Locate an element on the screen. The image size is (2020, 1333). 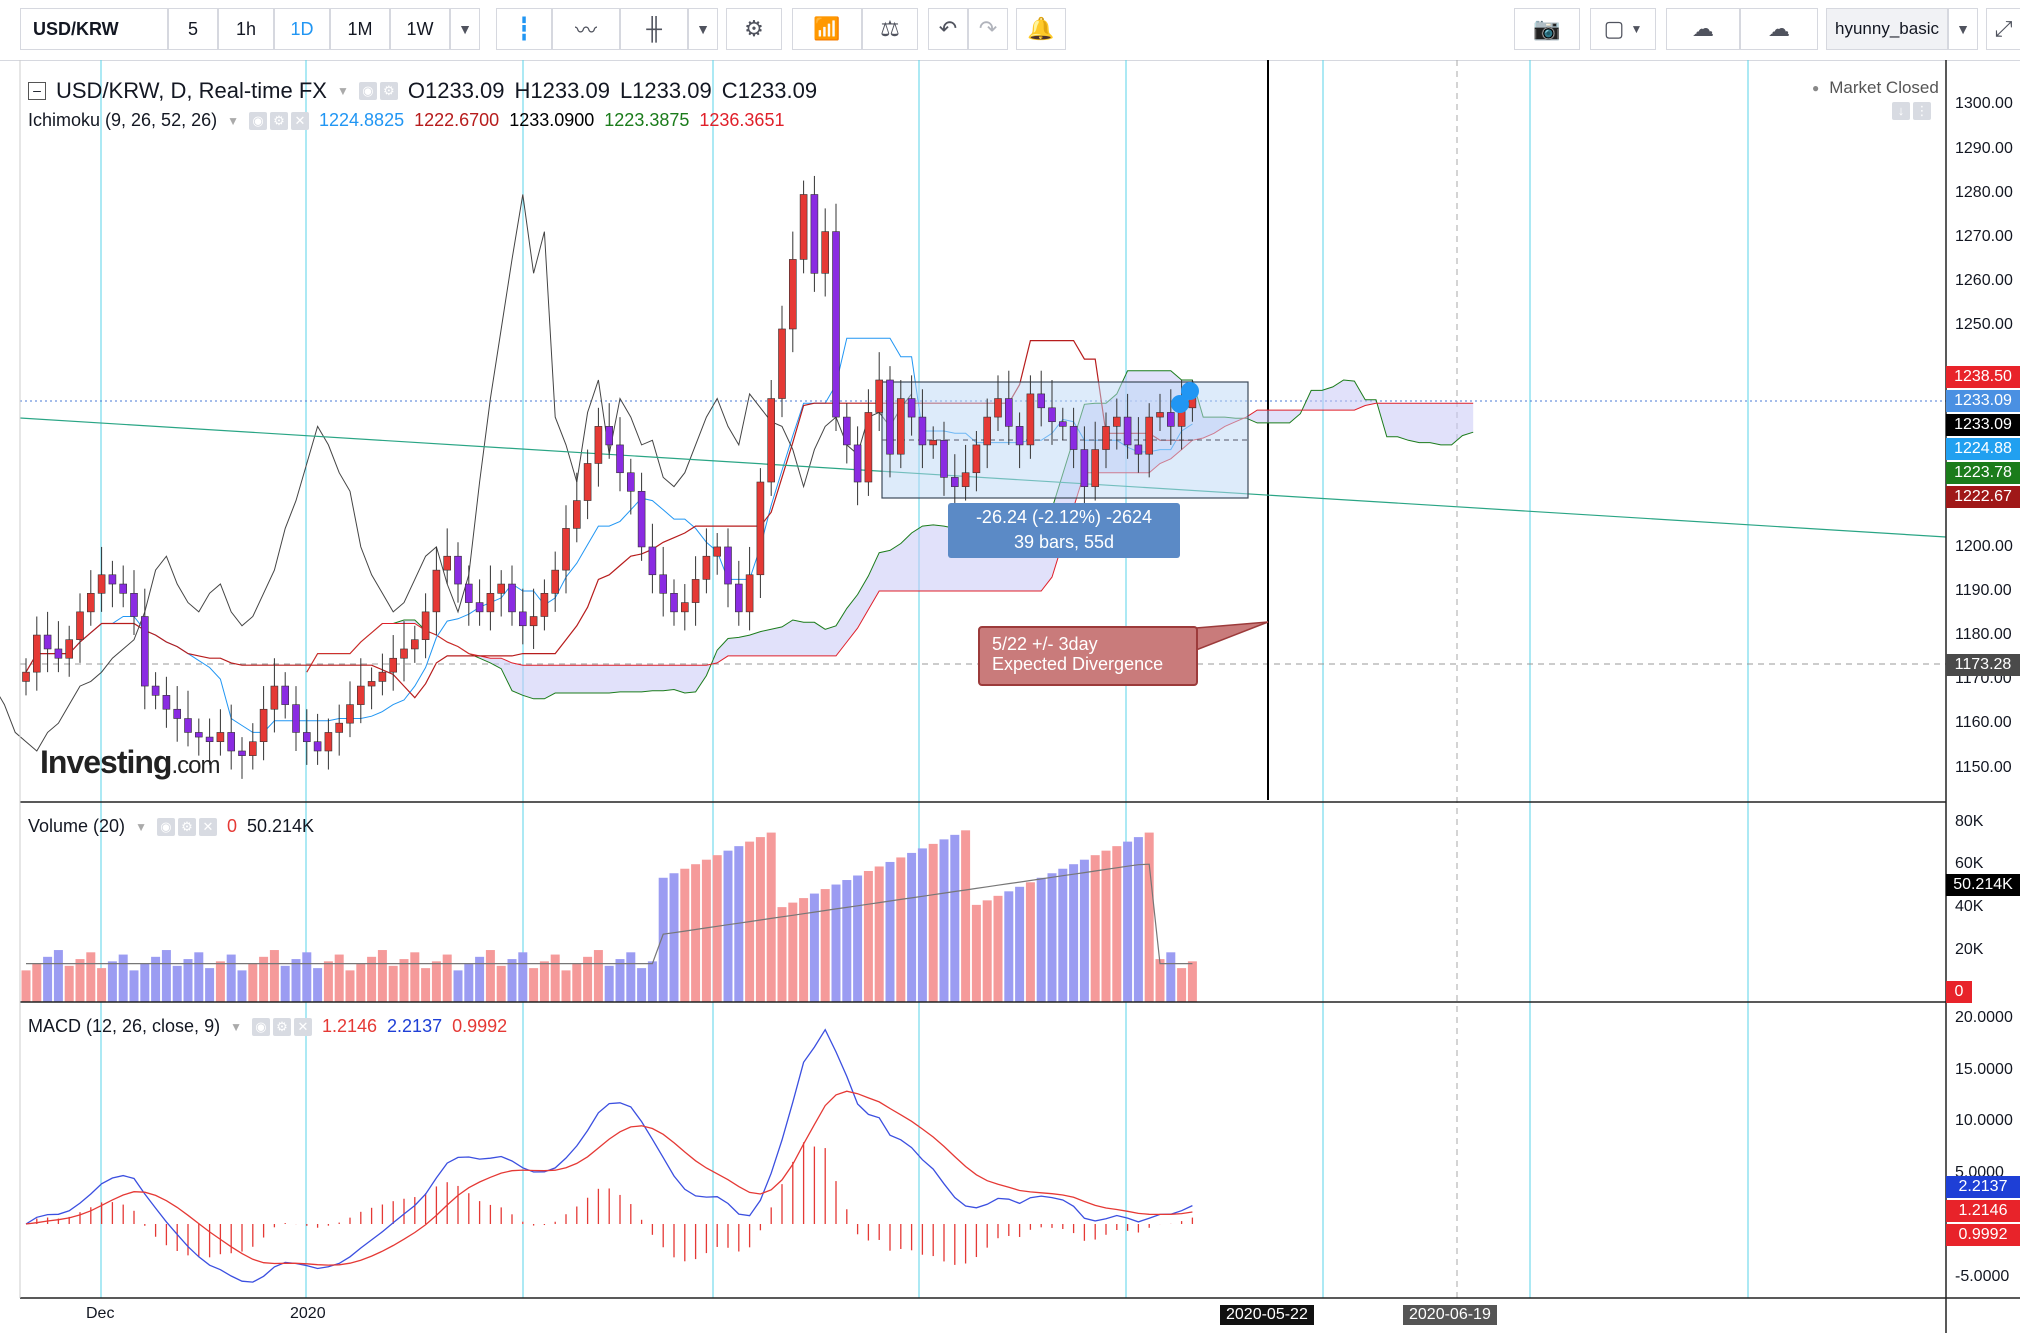
compare-button: ⚖ is located at coordinates (890, 29).